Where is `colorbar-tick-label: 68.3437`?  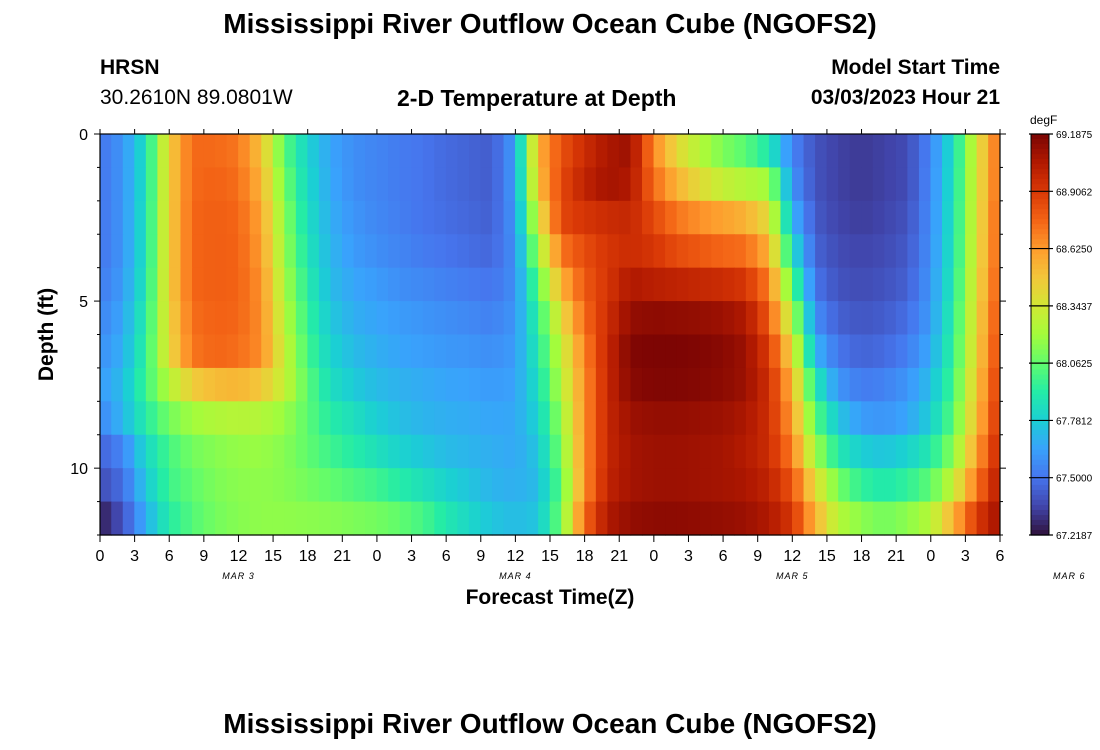 colorbar-tick-label: 68.3437 is located at coordinates (1074, 307).